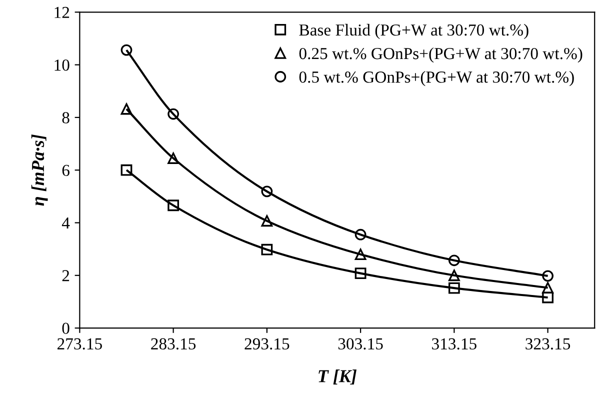 The image size is (613, 405). Describe the element at coordinates (66, 328) in the screenshot. I see `y-tick-label: 0` at that location.